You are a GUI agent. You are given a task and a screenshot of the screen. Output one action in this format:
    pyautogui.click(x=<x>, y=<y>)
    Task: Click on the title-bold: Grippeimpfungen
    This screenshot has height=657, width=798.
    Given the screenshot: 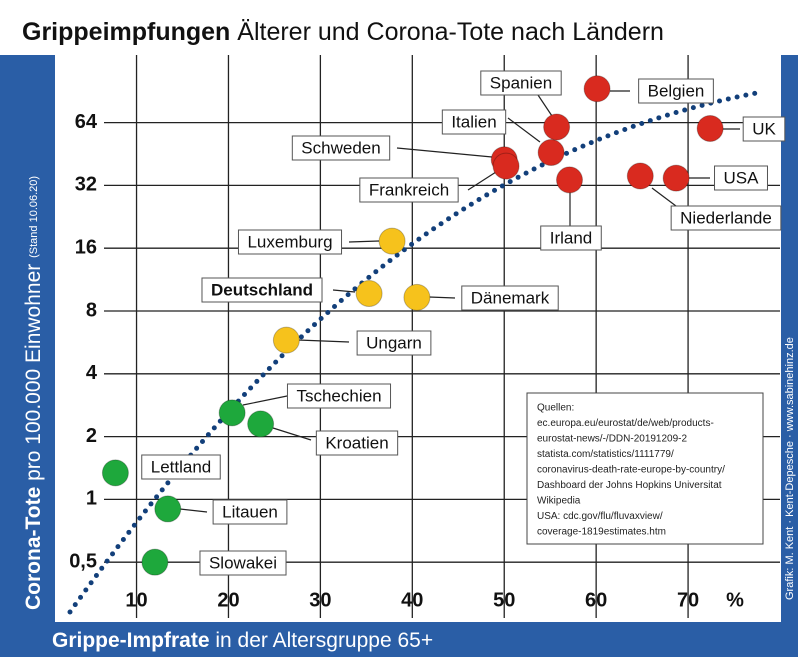 What is the action you would take?
    pyautogui.click(x=126, y=32)
    